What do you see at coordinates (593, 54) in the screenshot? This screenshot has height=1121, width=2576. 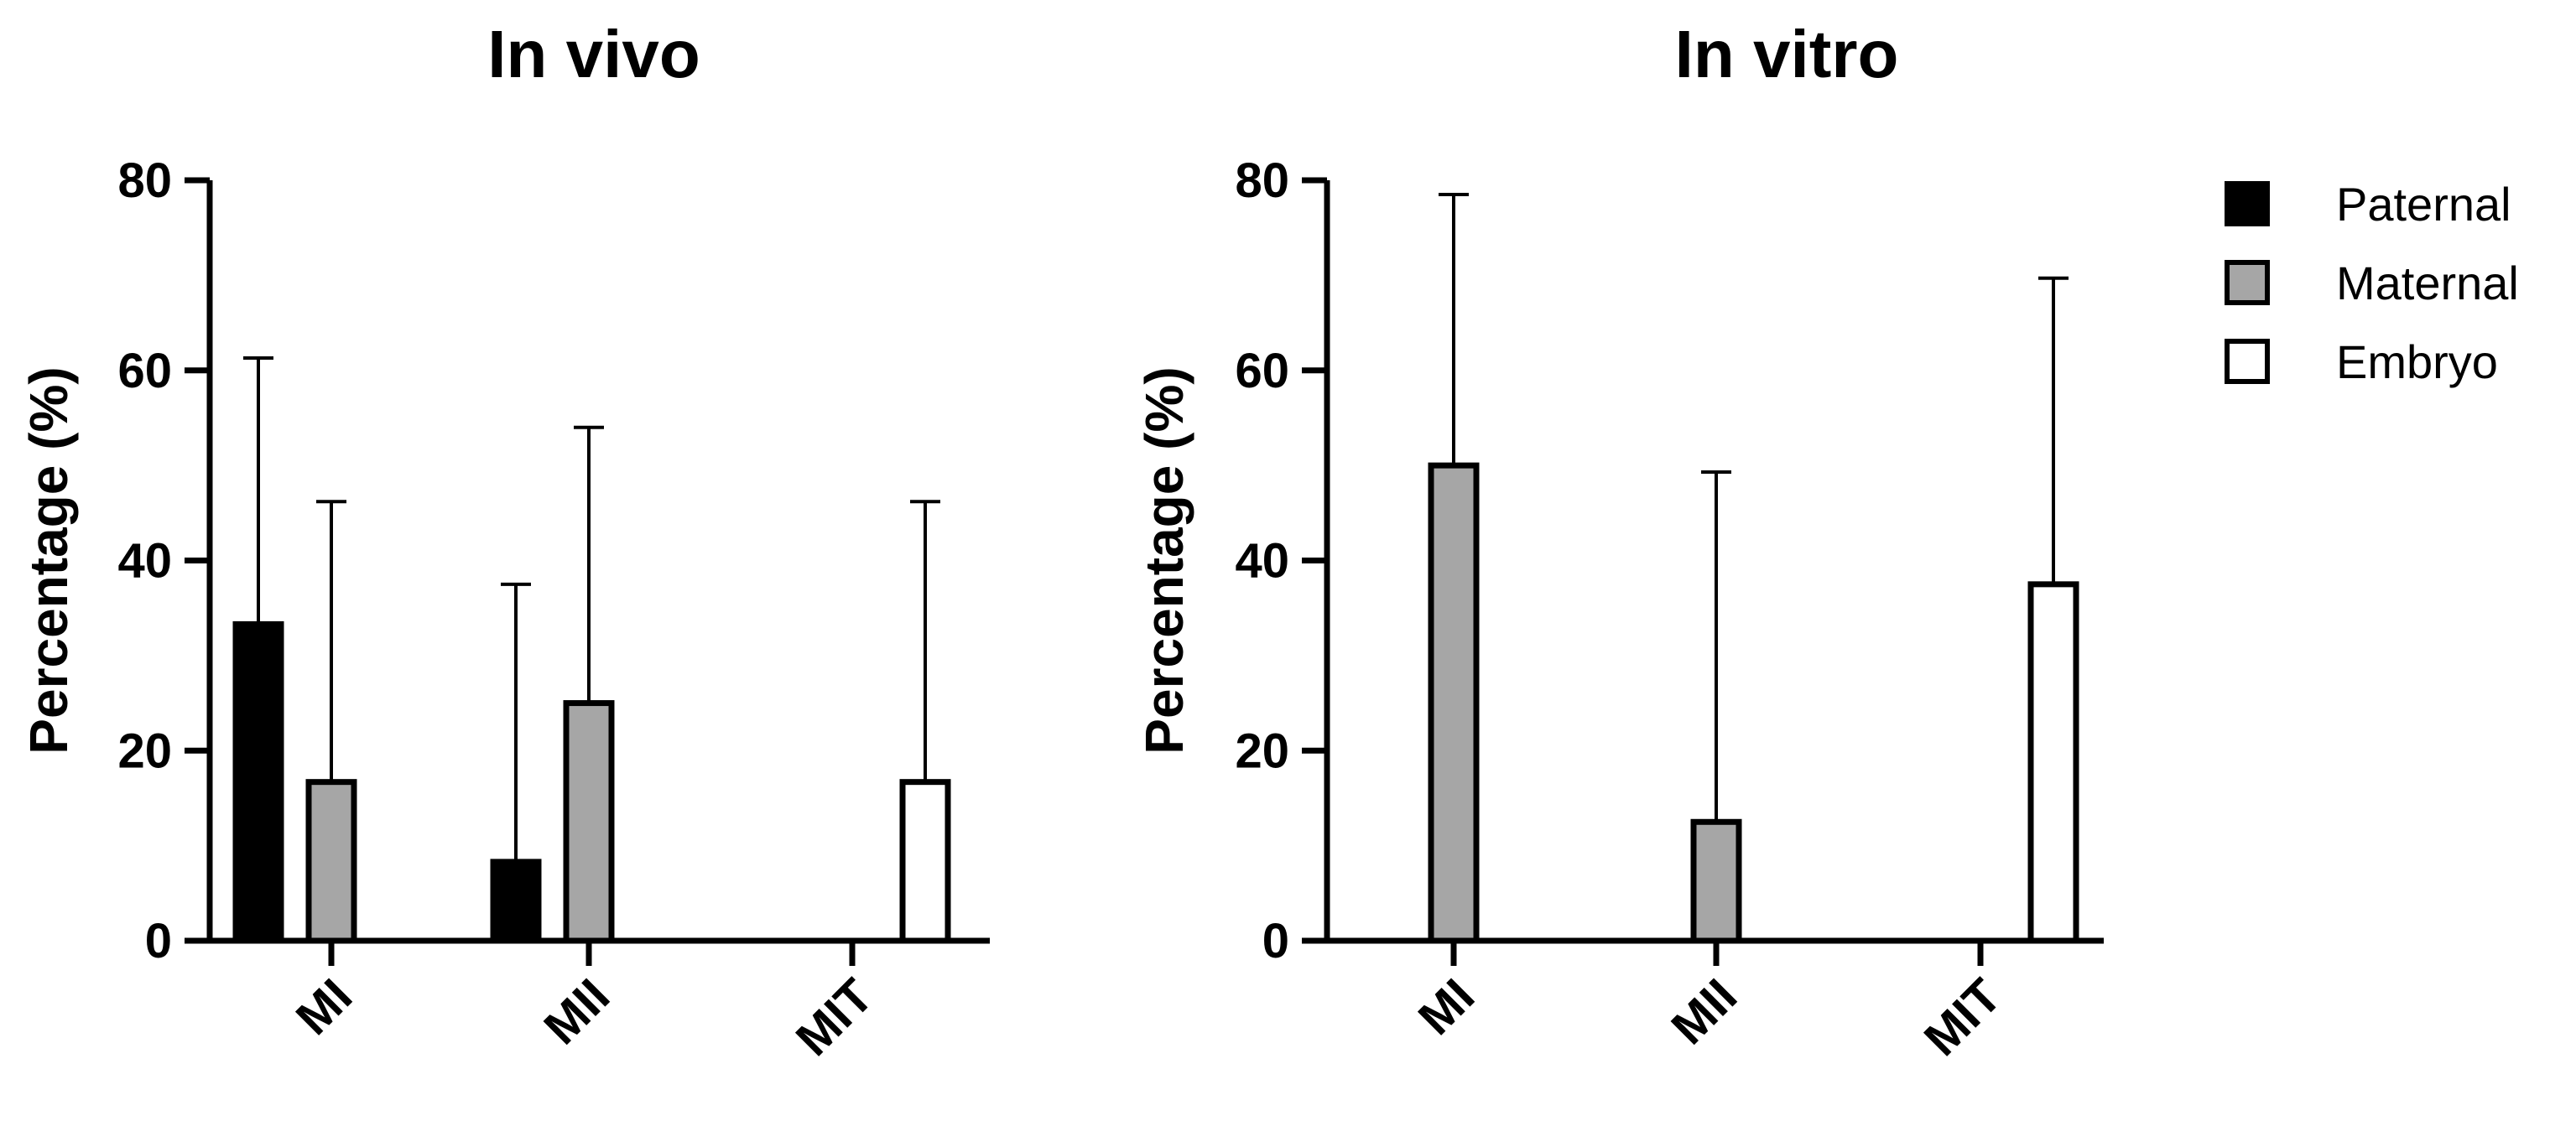 I see `panel-title: In vivo` at bounding box center [593, 54].